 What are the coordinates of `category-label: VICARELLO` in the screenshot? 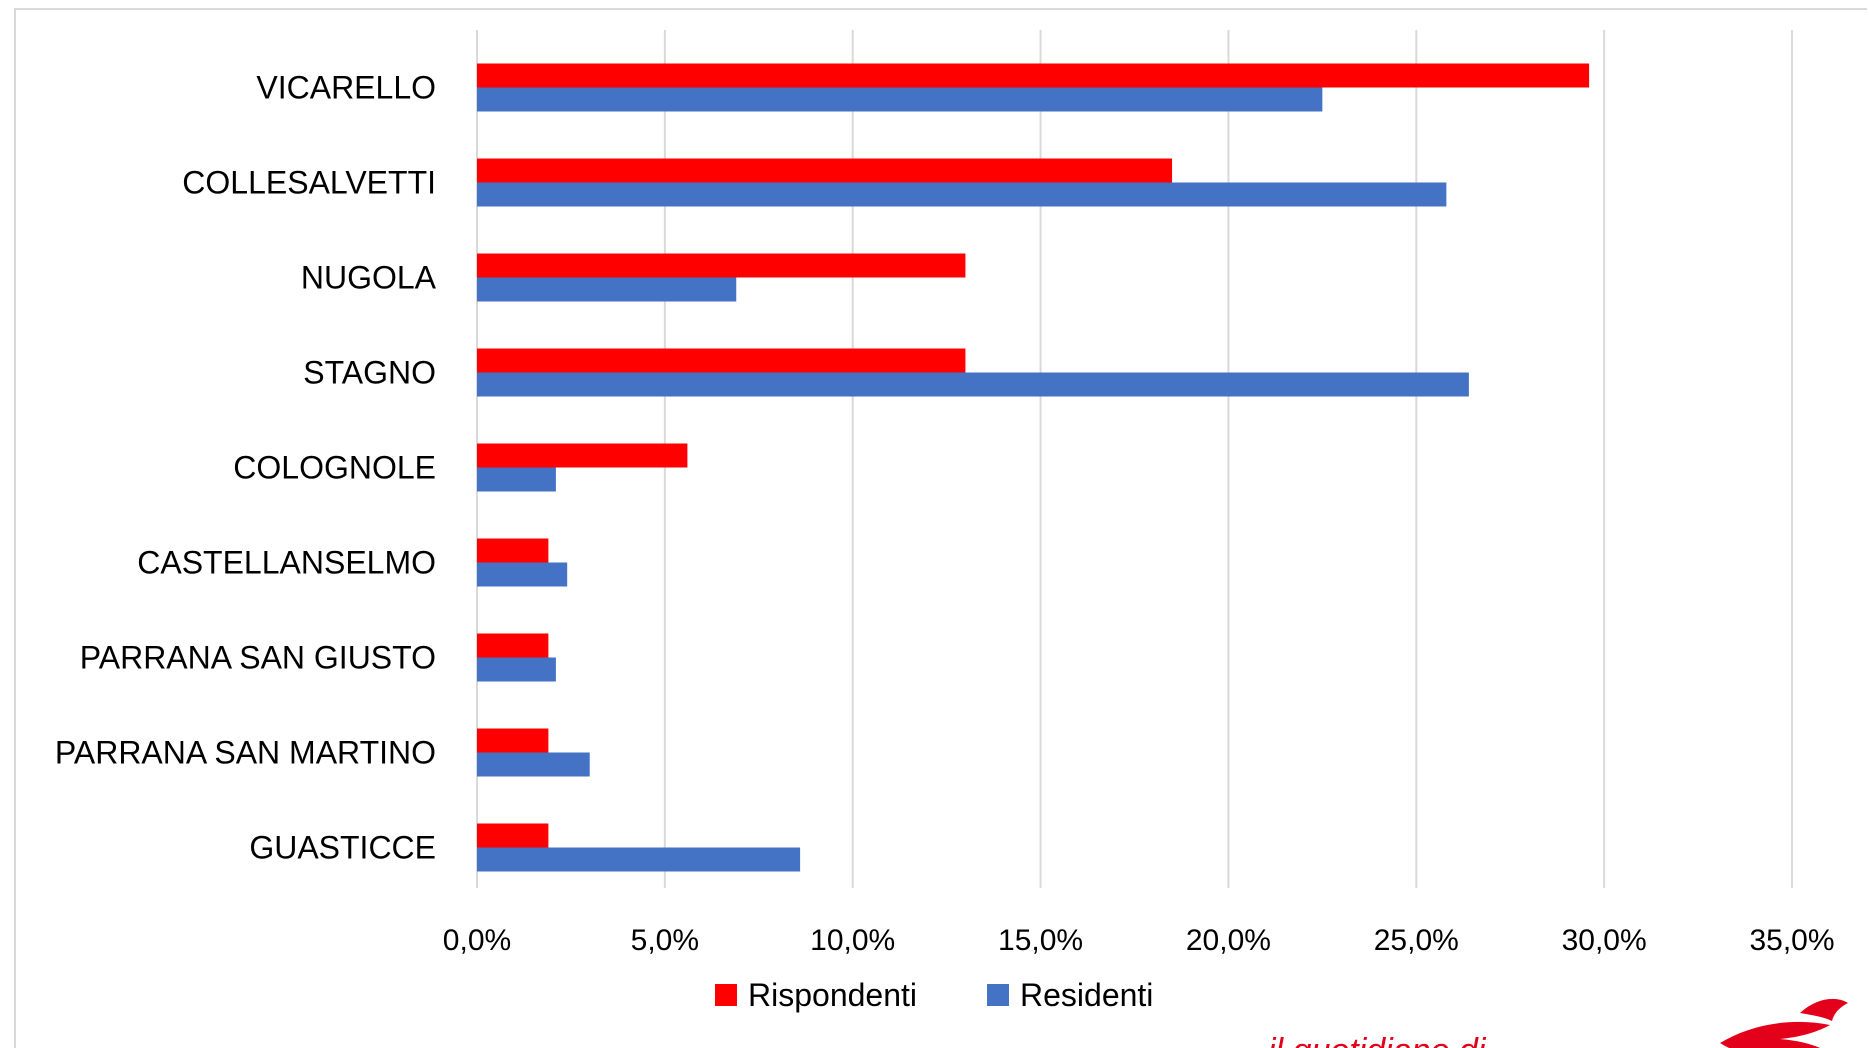 It's located at (346, 88).